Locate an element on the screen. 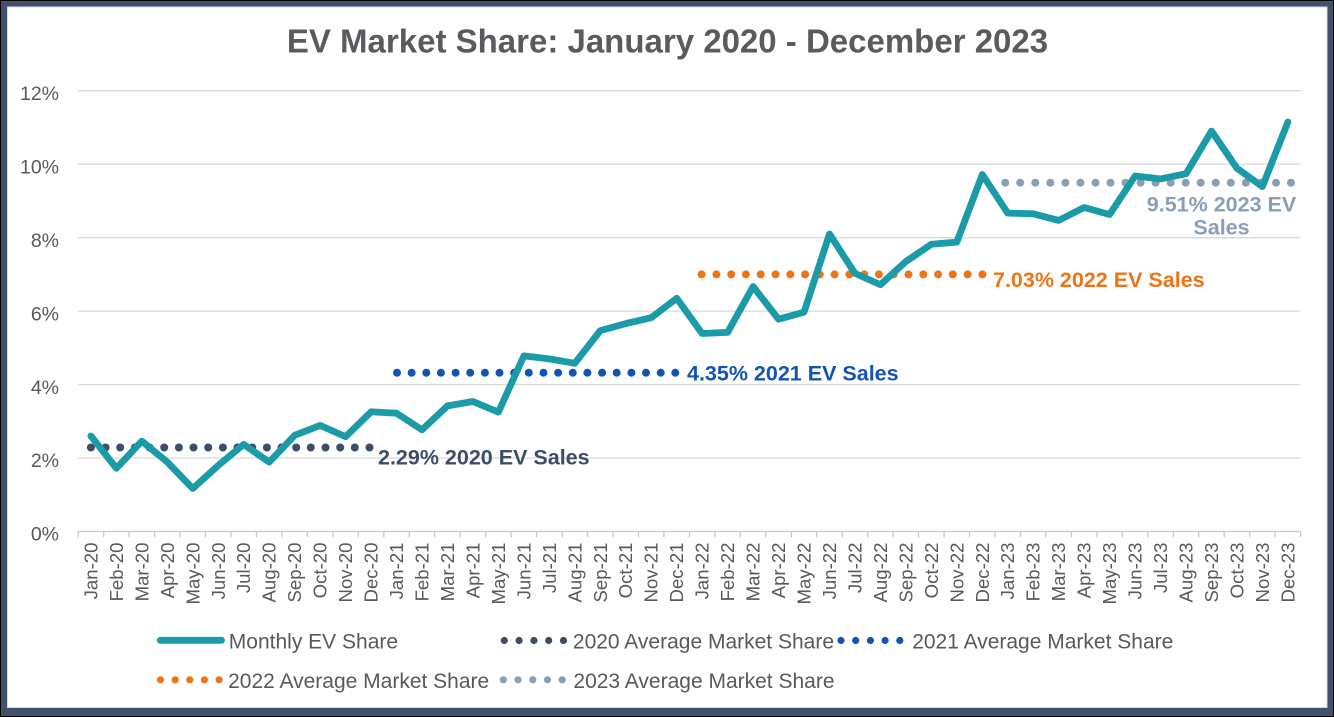 This screenshot has height=717, width=1334. svg-text: Aug-21 is located at coordinates (574, 573).